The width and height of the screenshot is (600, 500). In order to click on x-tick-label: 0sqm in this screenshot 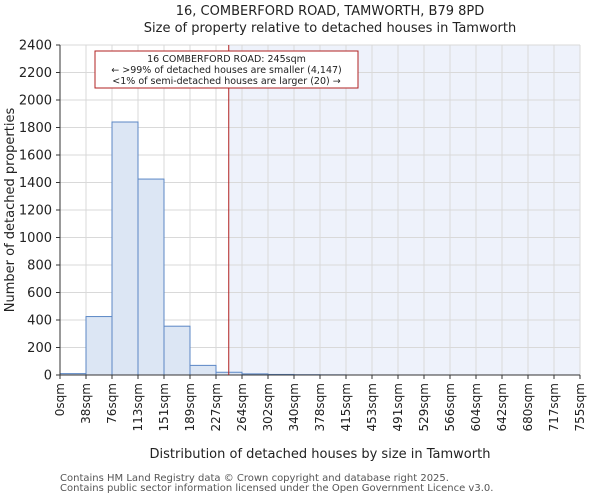, I will do `click(60, 399)`.